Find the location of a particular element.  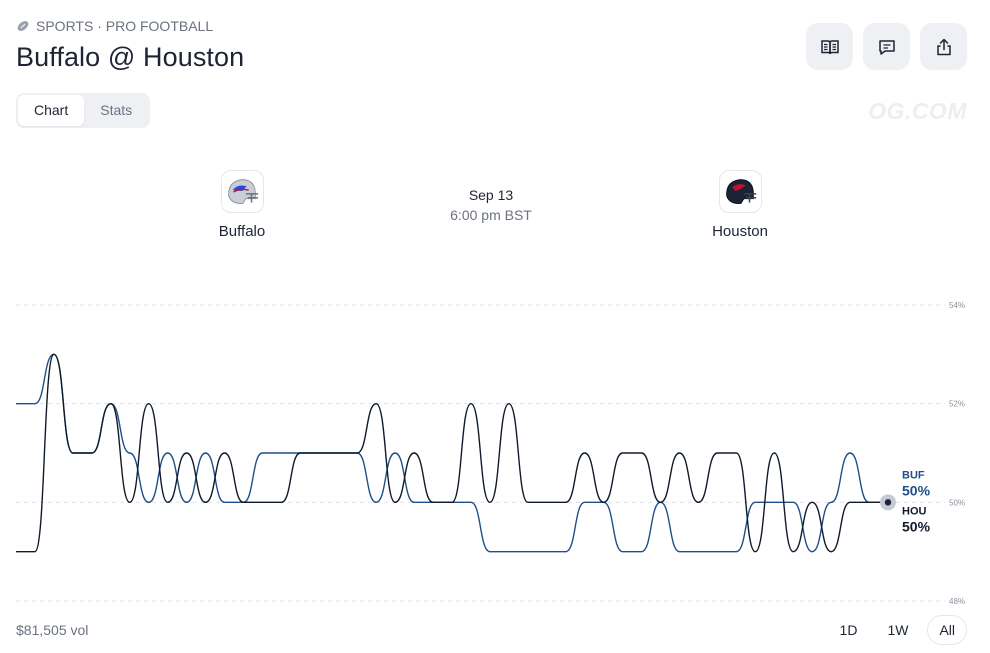

range-1d-button: 1D is located at coordinates (848, 630).